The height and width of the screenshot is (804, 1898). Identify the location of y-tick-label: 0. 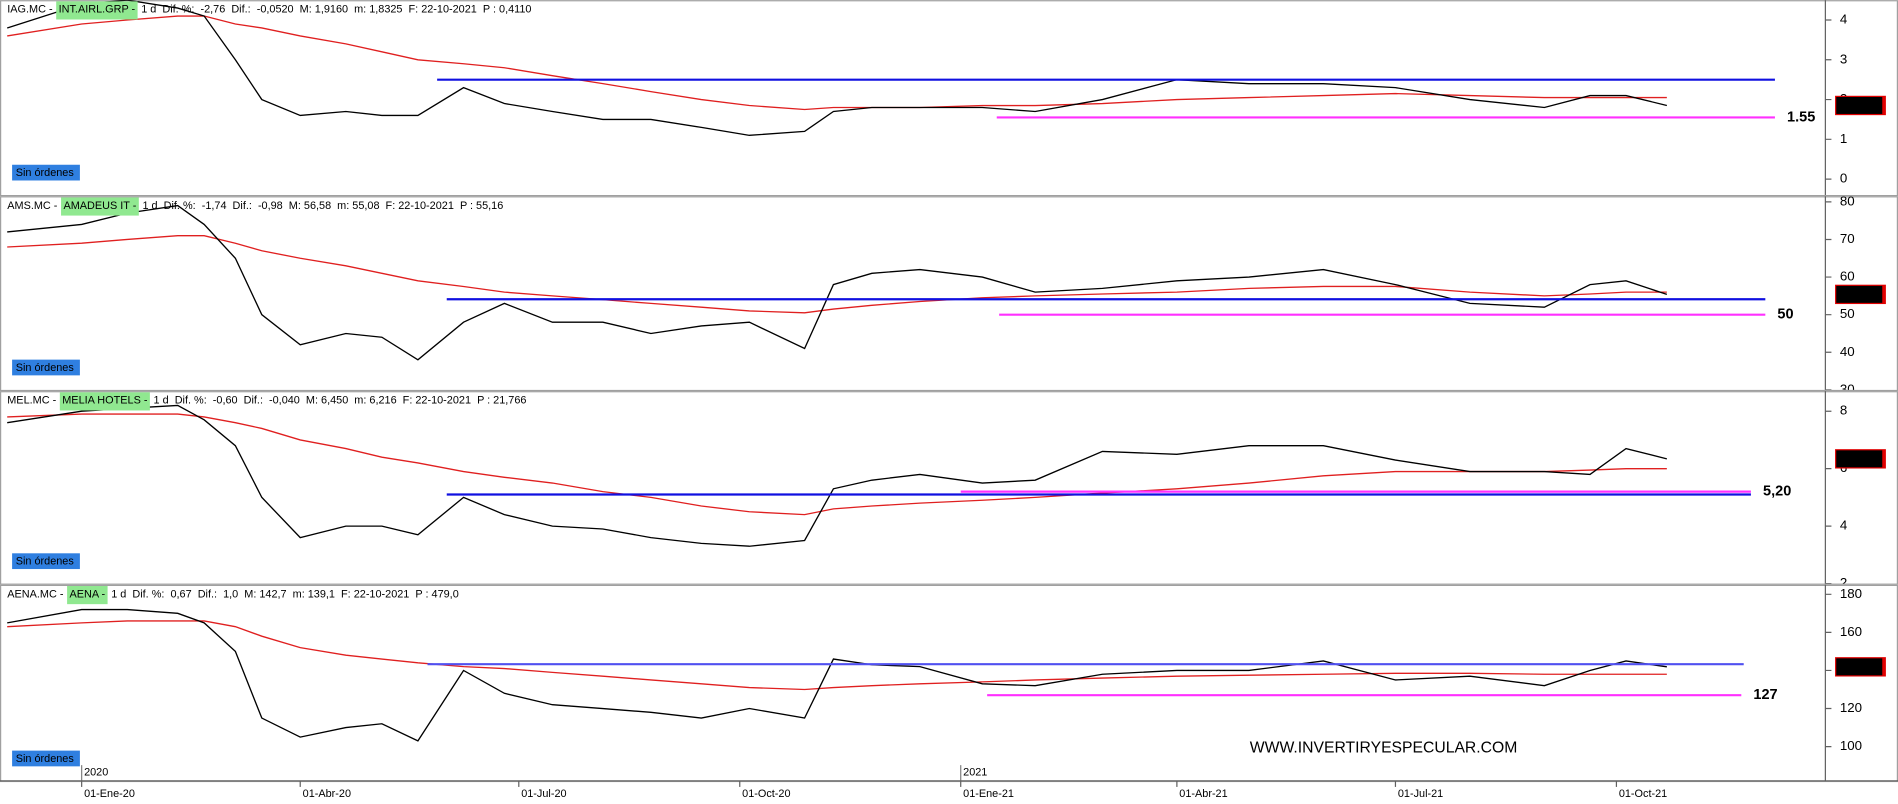
(1843, 178).